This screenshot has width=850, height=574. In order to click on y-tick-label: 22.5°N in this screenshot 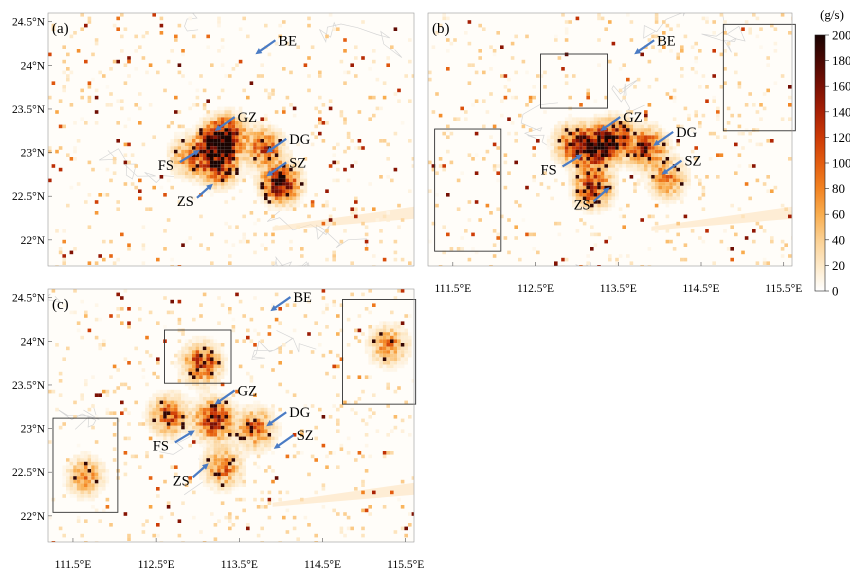, I will do `click(29, 197)`.